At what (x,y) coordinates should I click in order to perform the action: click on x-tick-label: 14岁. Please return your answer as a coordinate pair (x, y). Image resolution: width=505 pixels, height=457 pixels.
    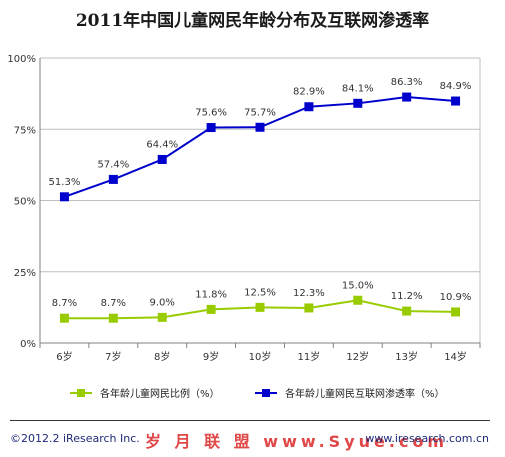
    Looking at the image, I should click on (455, 356).